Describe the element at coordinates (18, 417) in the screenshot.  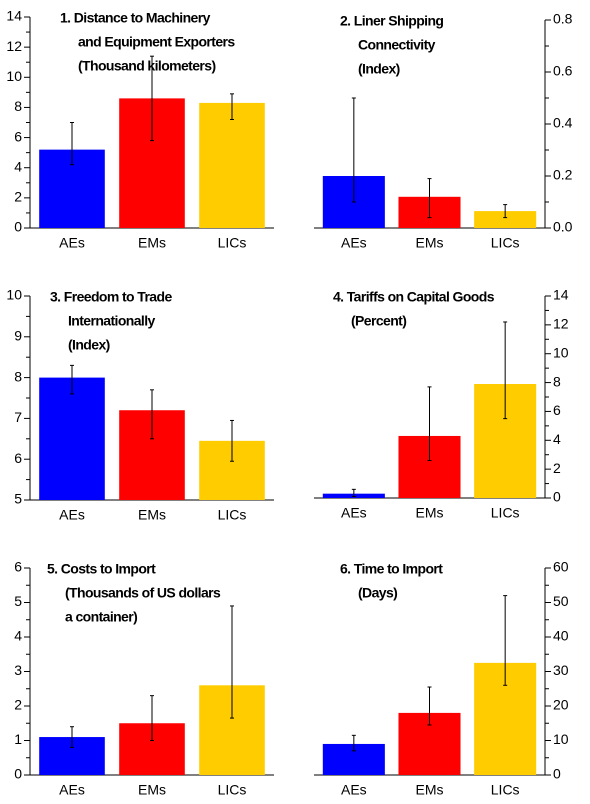
I see `y-tick-label: 7` at that location.